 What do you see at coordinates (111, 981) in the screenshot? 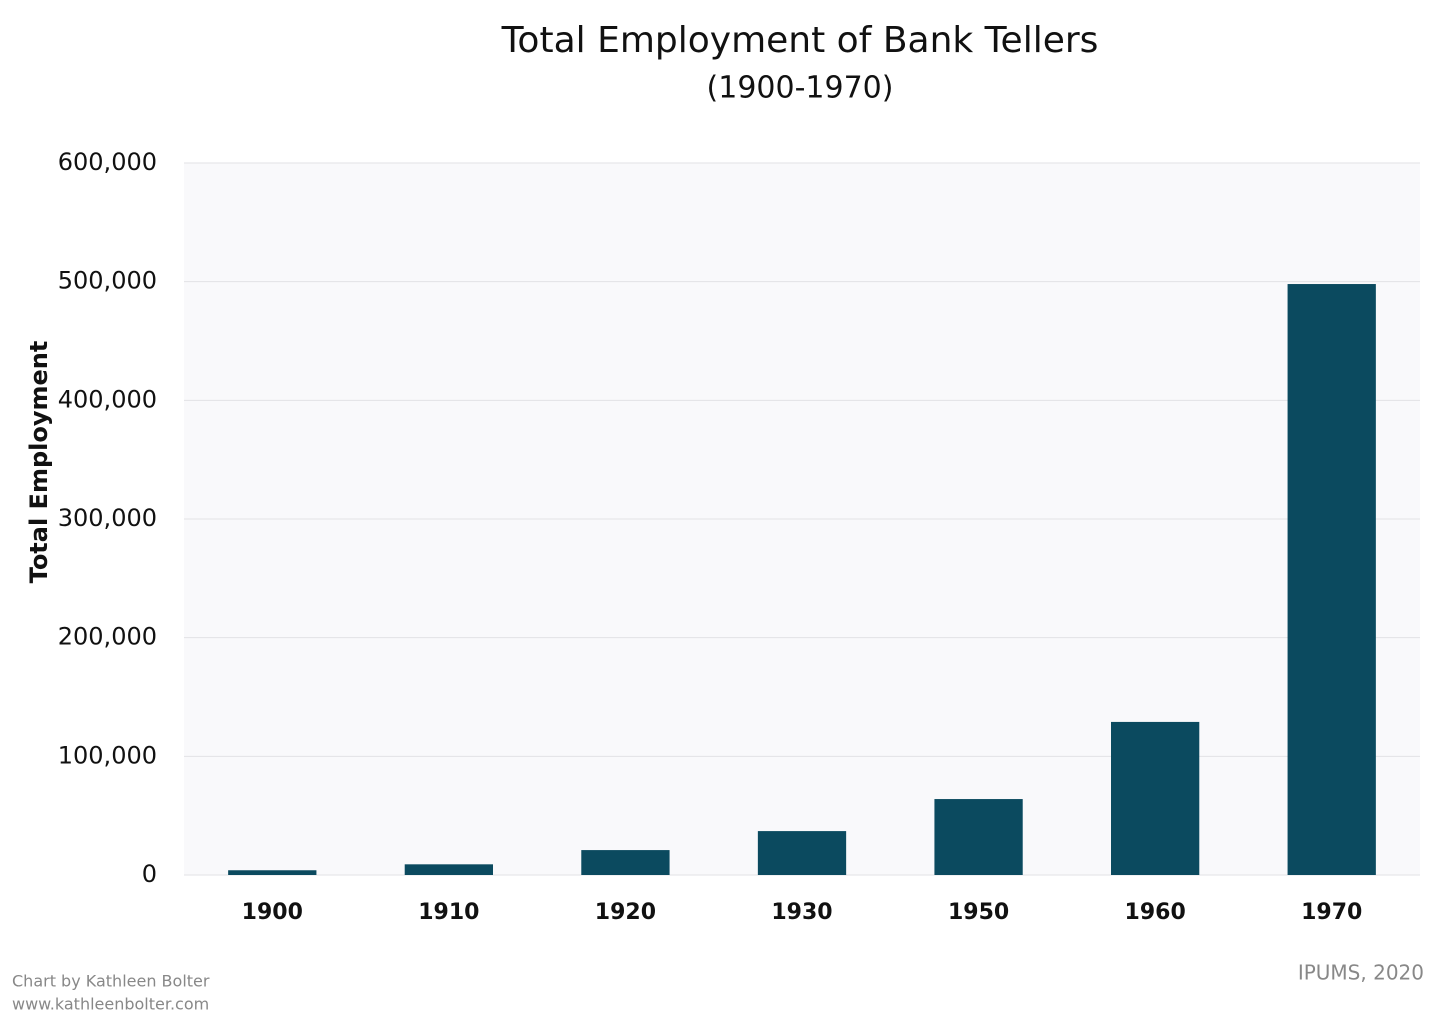
I see `credit: Chart by Kathleen Bolter` at bounding box center [111, 981].